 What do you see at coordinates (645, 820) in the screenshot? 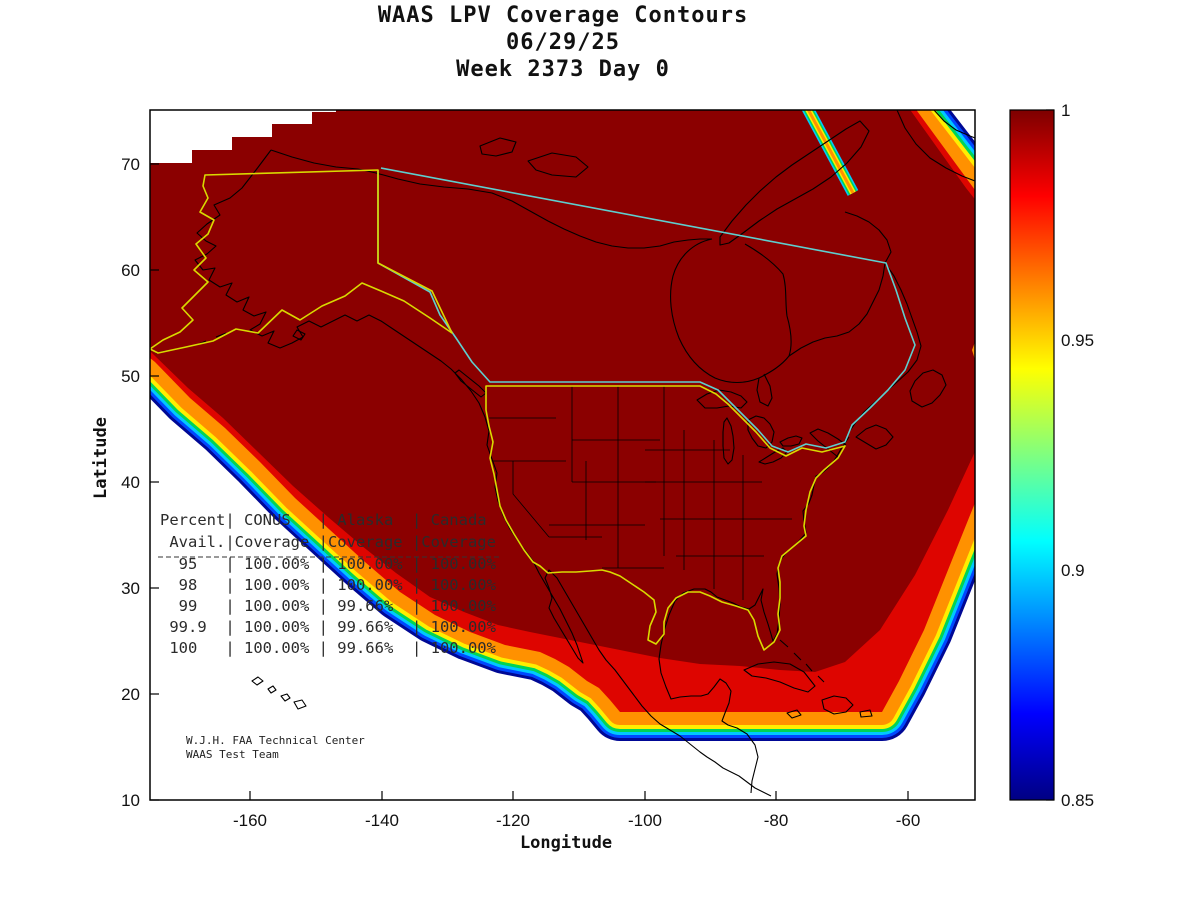
I see `x-tick-label: -100` at bounding box center [645, 820].